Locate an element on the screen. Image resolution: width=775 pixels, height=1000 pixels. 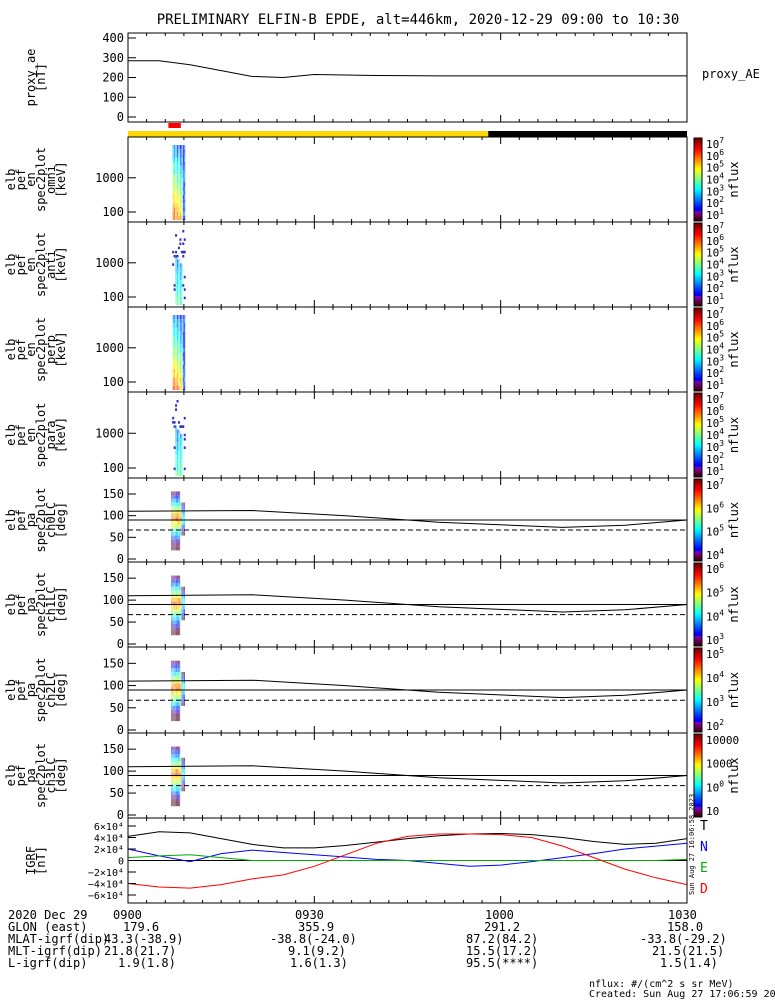
ylabel-line: ch2LC is located at coordinates (51, 690).